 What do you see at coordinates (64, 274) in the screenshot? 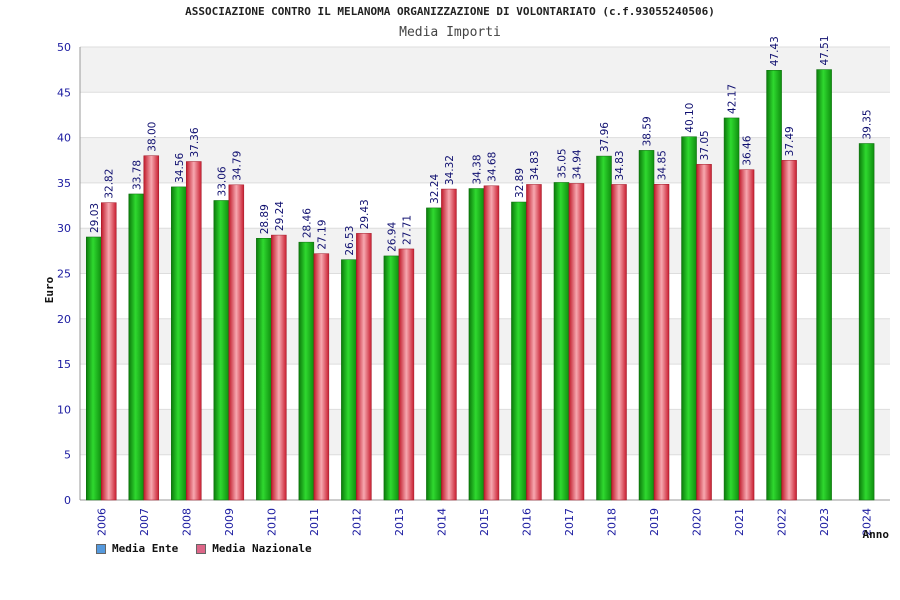
I see `y-tick-label: 25` at bounding box center [64, 274].